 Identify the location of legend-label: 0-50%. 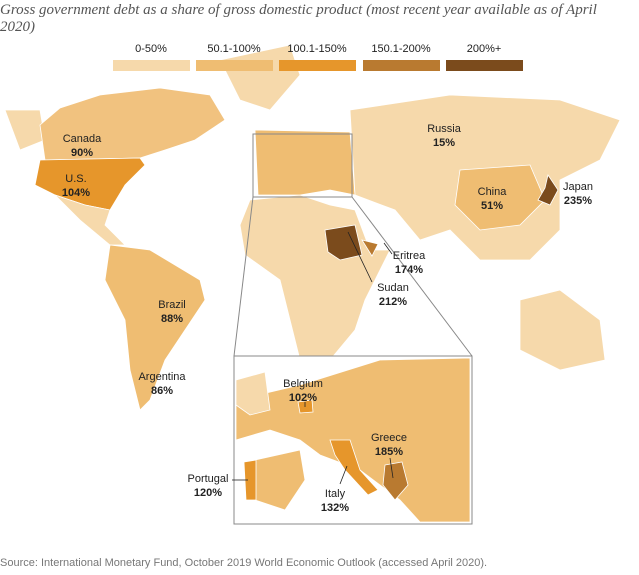
(151, 49).